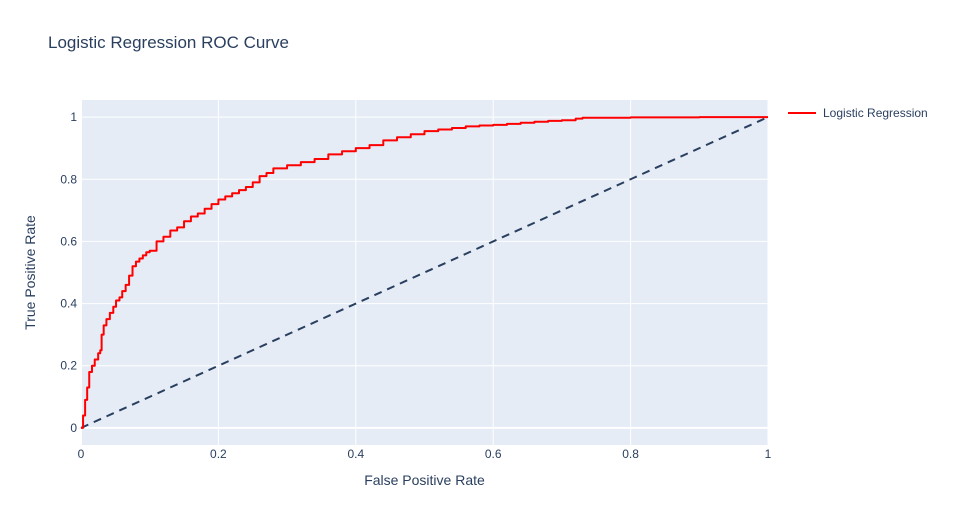 The image size is (955, 525). I want to click on x-tick-label: 0.4, so click(355, 454).